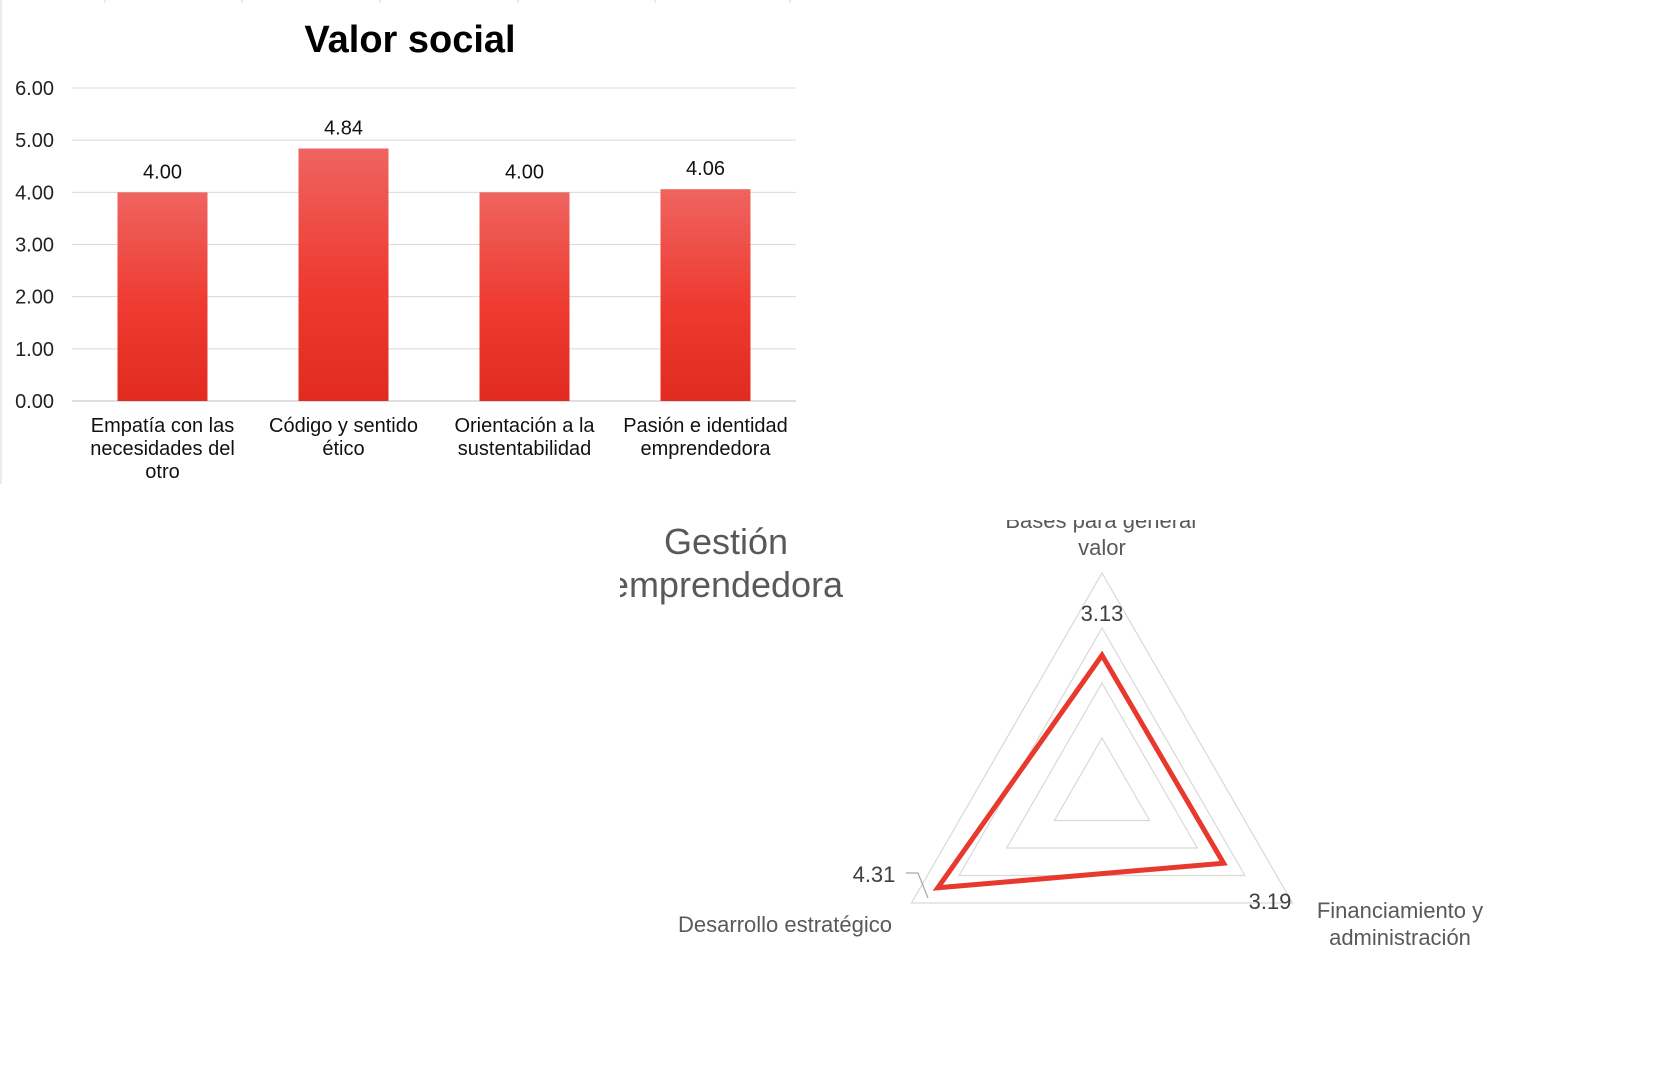 This screenshot has height=1076, width=1664. I want to click on radar-series, so click(1080, 770).